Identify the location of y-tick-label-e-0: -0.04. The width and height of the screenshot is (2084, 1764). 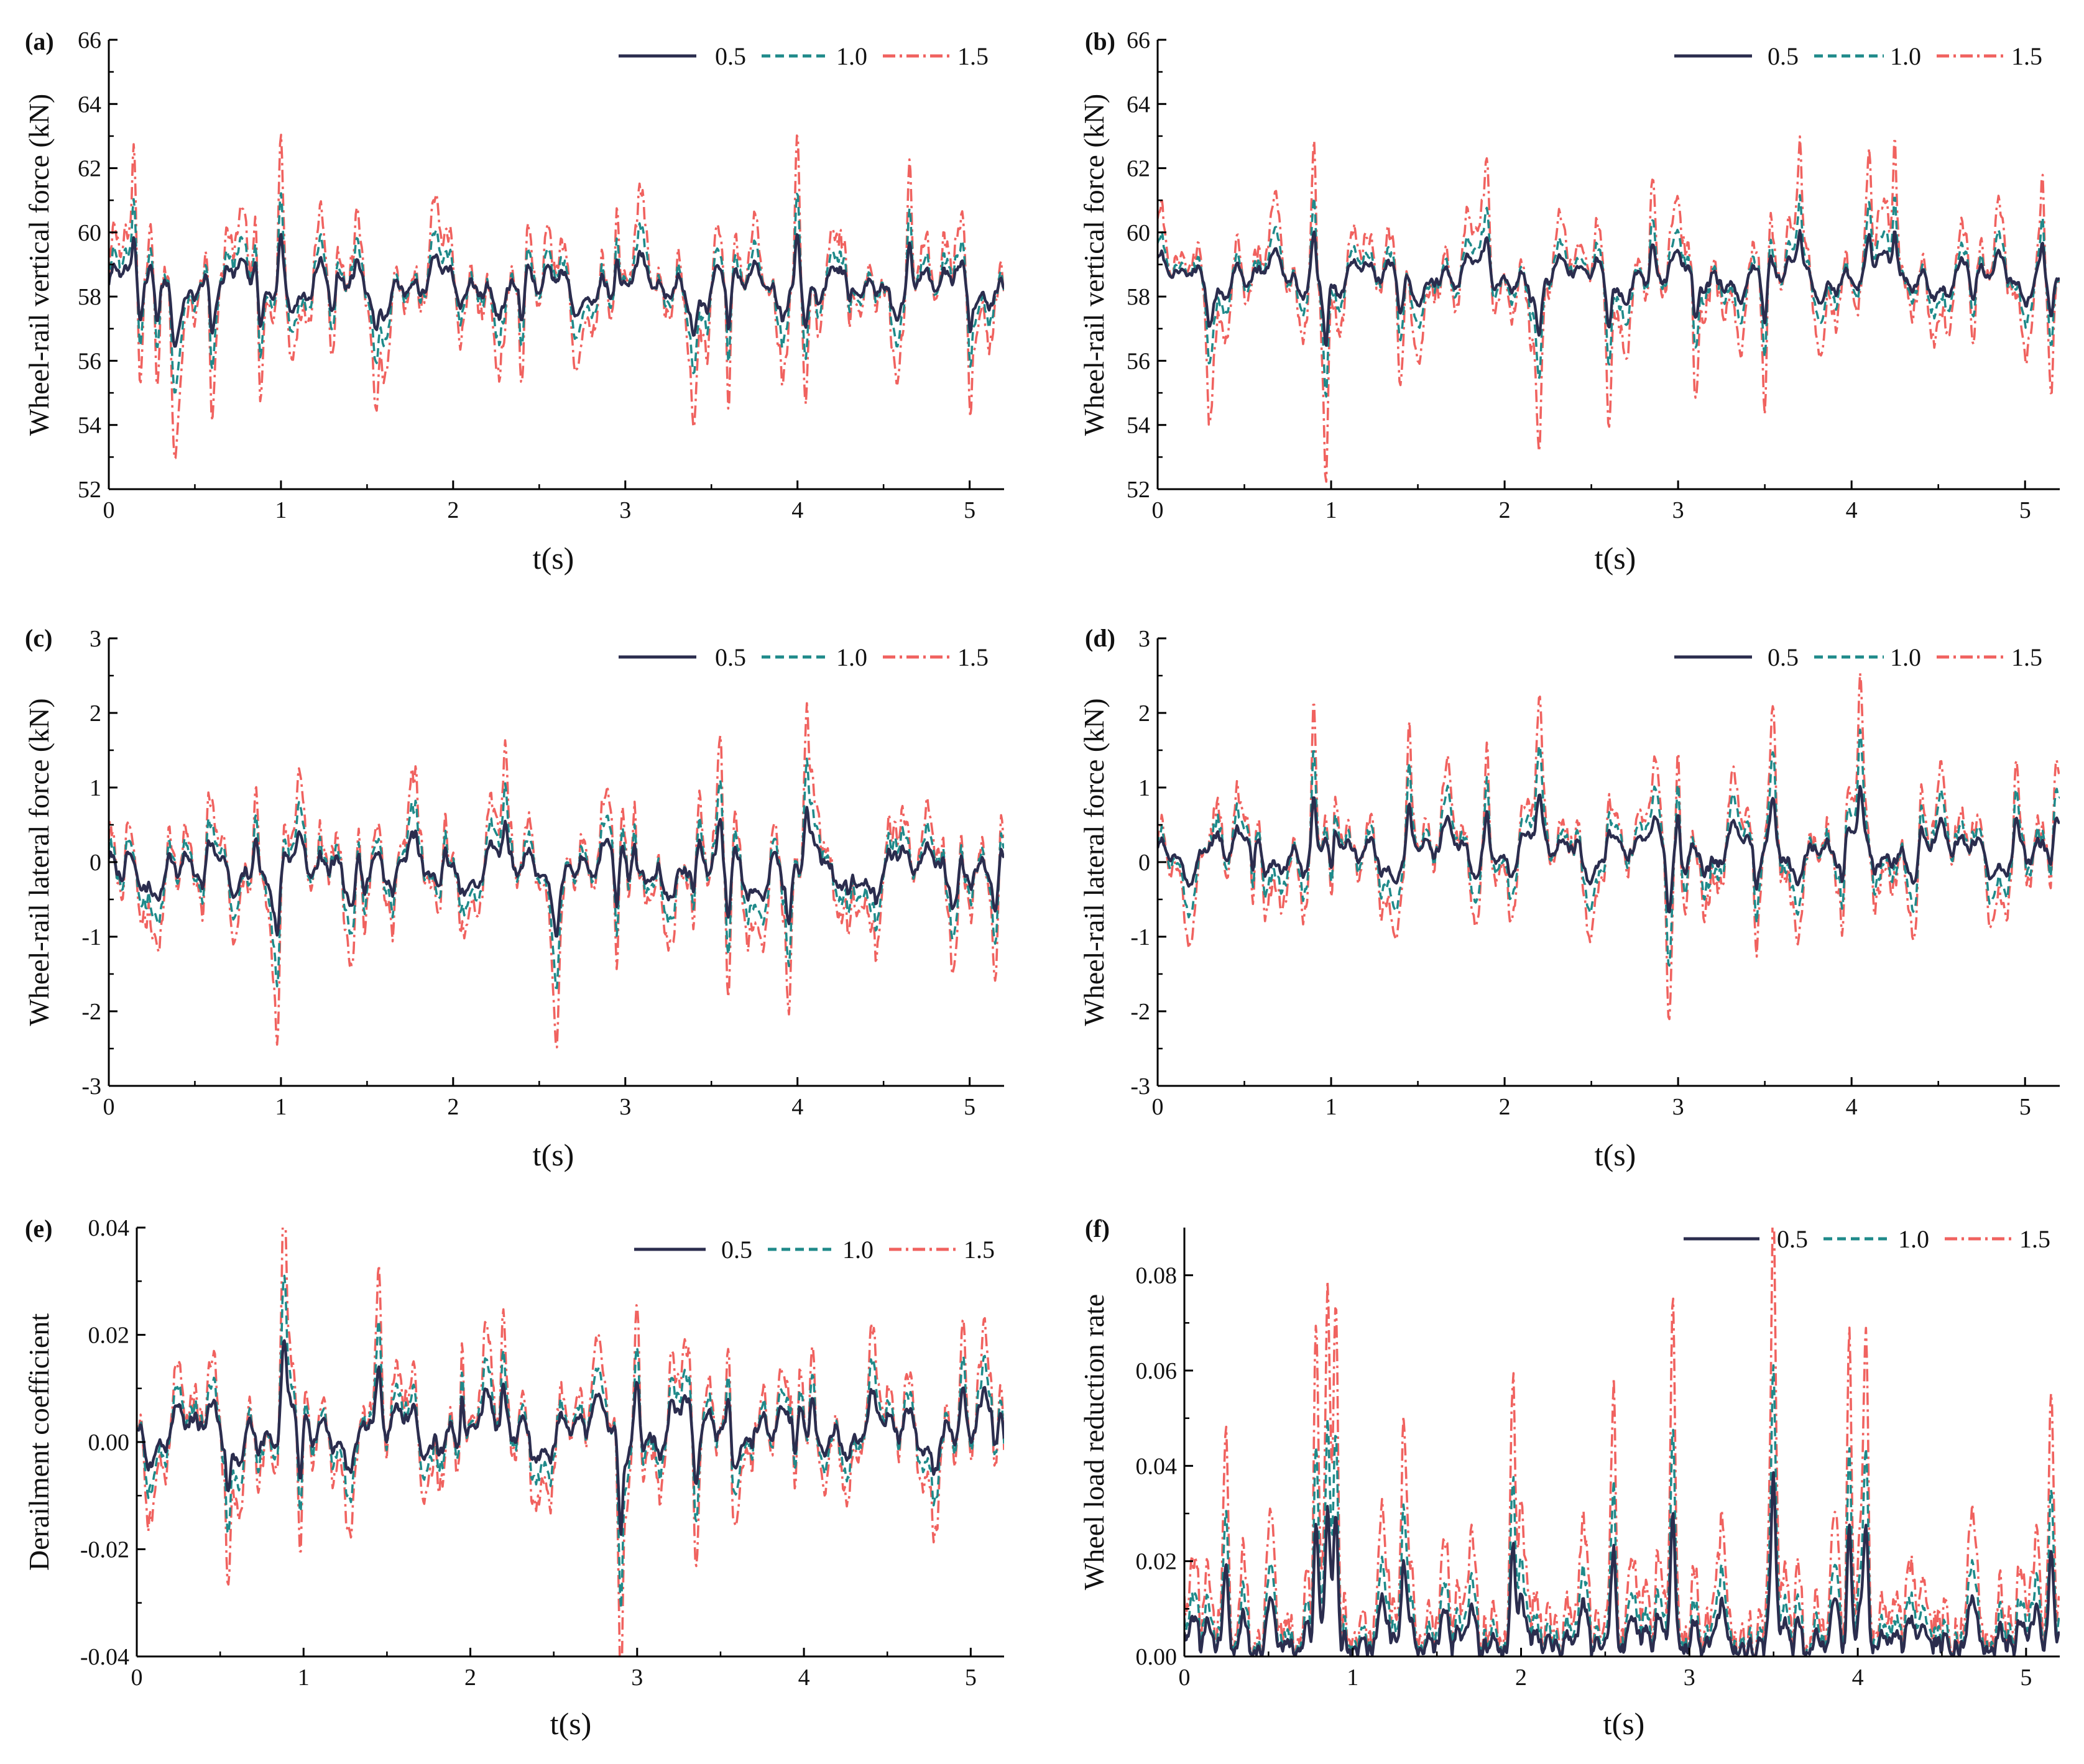
(104, 1657).